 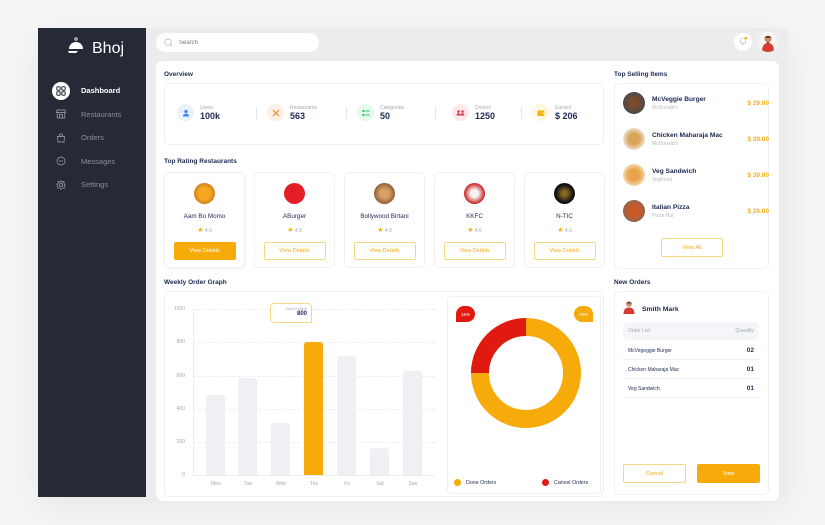 I want to click on item-name: Italian Pizza, so click(x=671, y=207).